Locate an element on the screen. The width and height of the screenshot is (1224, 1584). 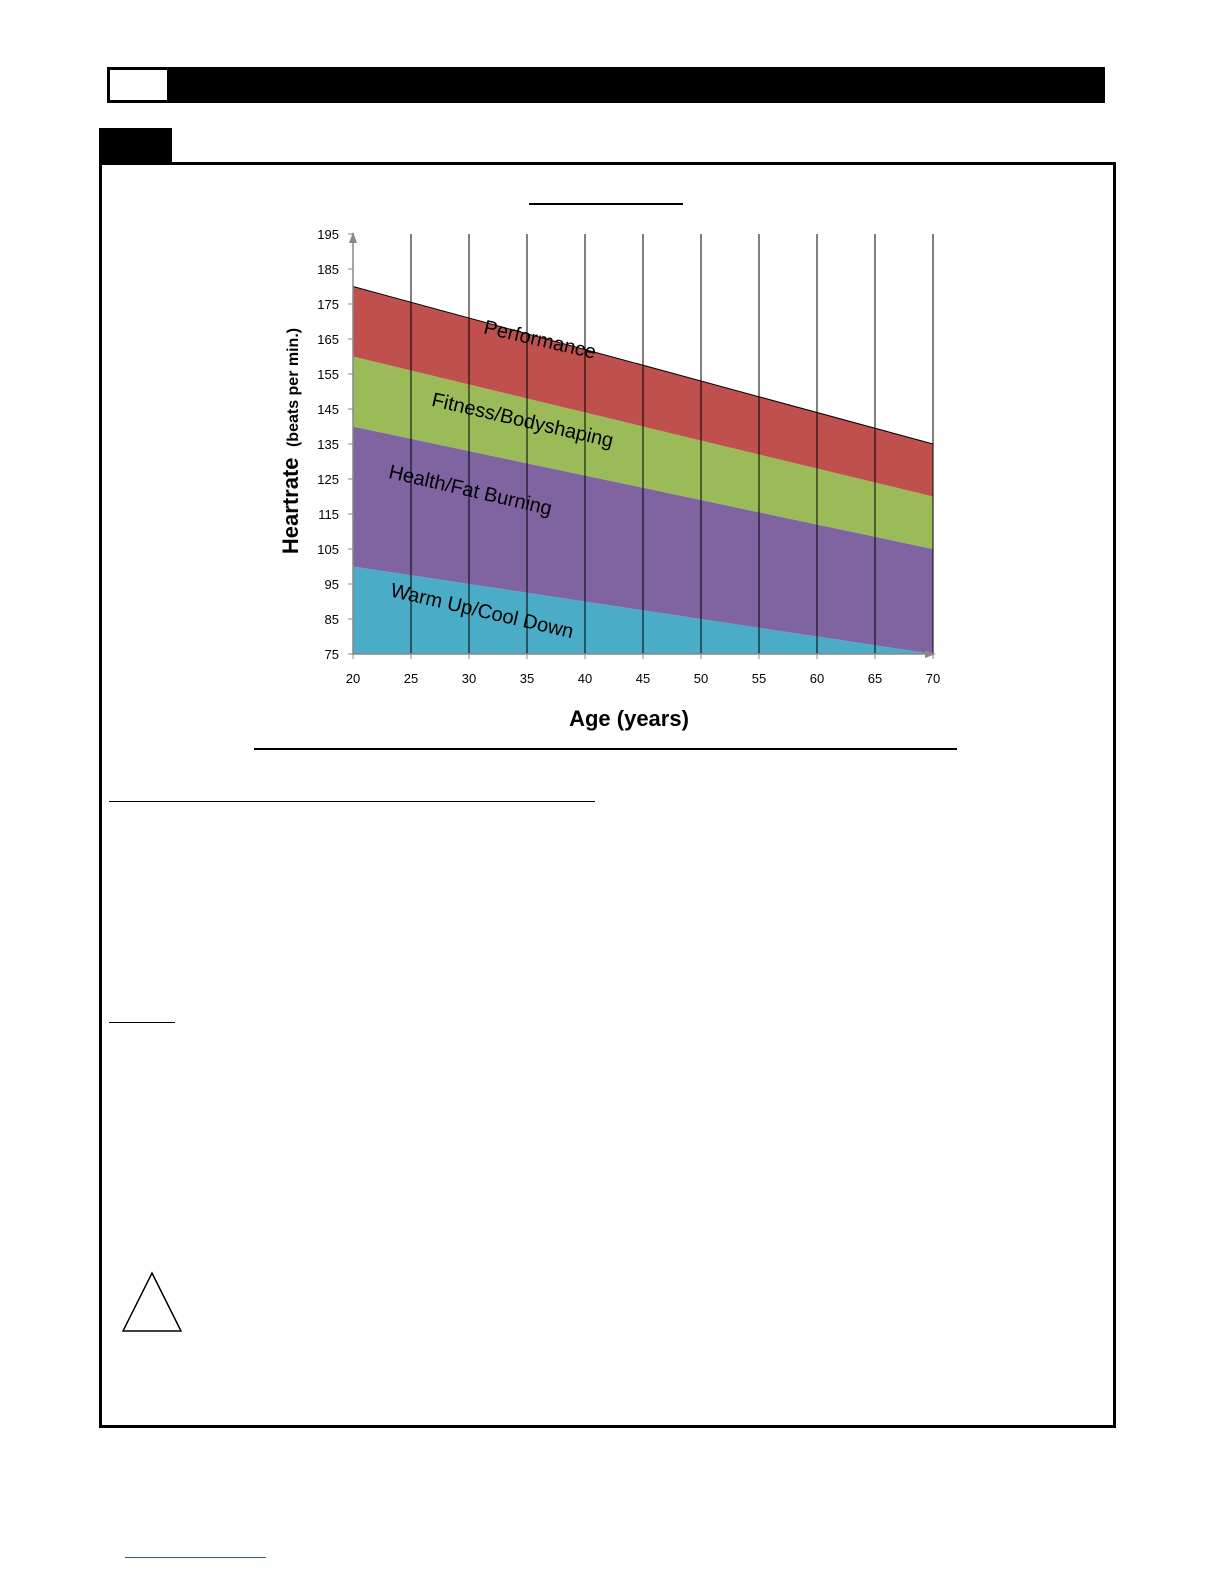
y-axis-arrow is located at coordinates (353, 237).